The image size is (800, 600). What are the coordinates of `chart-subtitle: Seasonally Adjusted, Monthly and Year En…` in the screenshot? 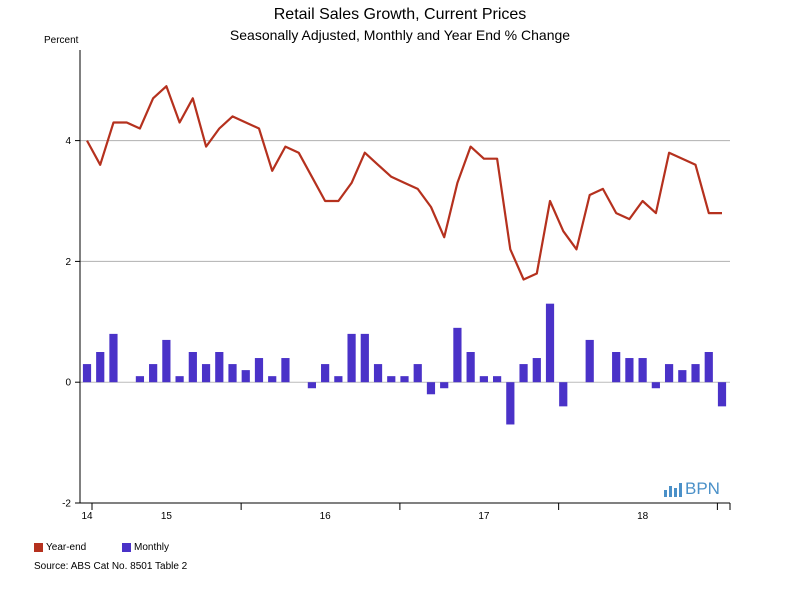 It's located at (400, 35).